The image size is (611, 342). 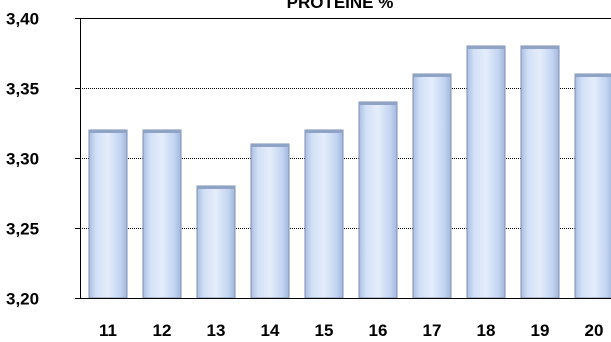 What do you see at coordinates (340, 6) in the screenshot?
I see `chart-title: PROTEINE %` at bounding box center [340, 6].